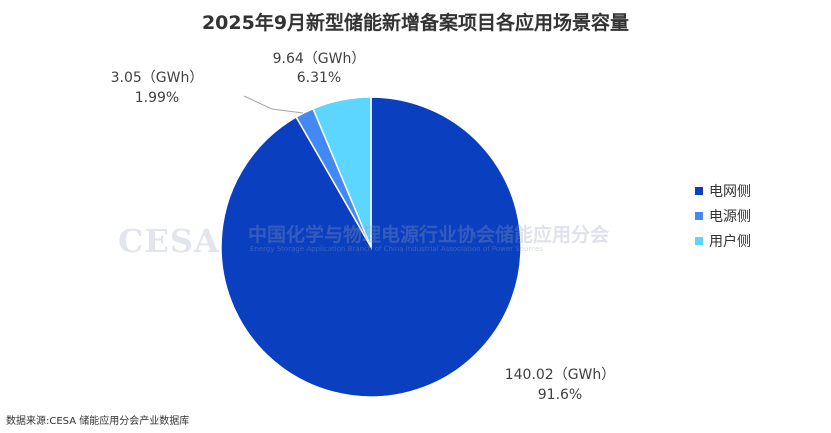  I want to click on data-label-value-source: 3.05（GWh）, so click(157, 78).